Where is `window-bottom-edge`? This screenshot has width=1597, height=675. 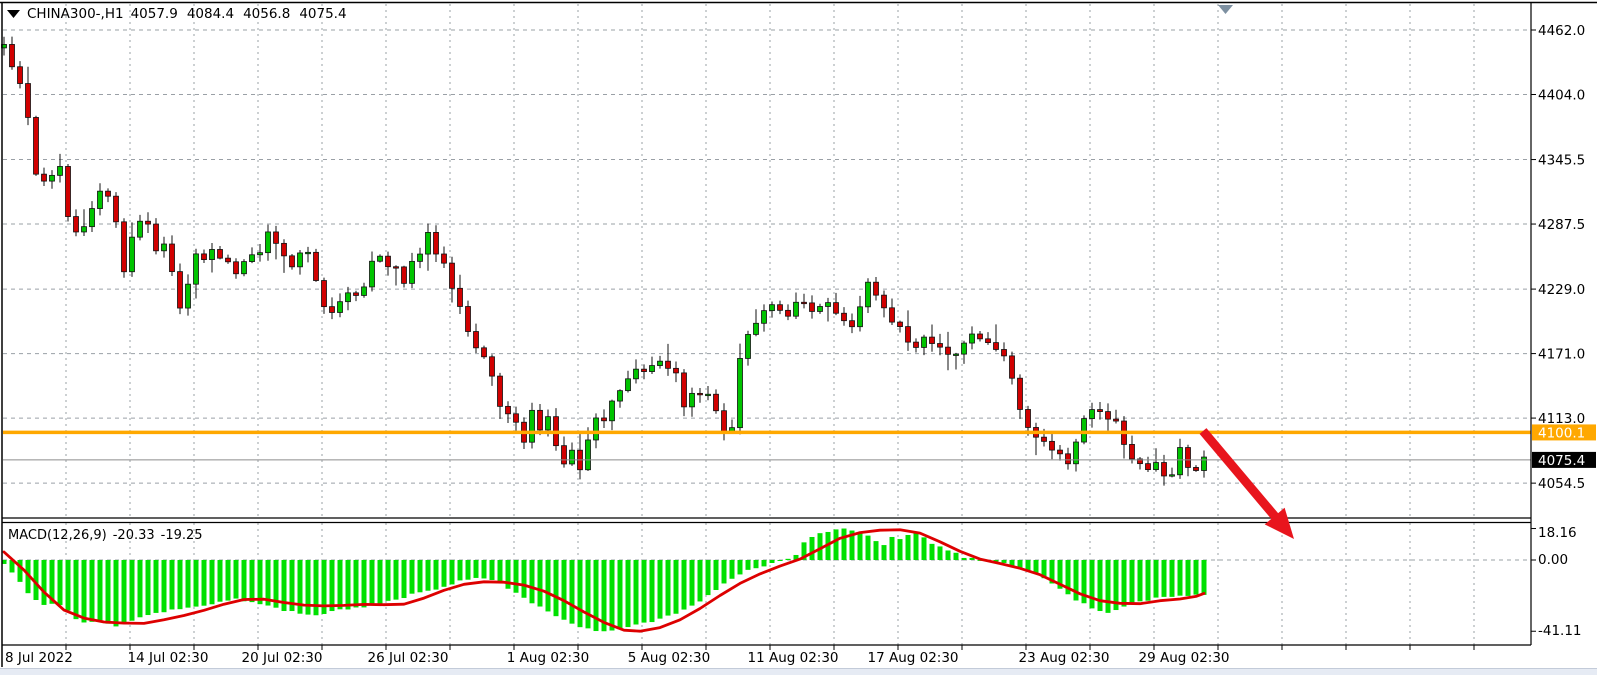
window-bottom-edge is located at coordinates (798, 671).